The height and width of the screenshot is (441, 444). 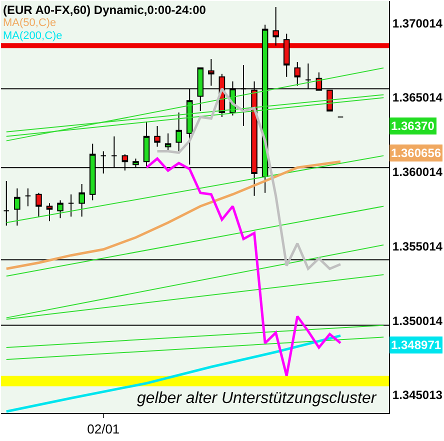 I want to click on y-tick-label: 1.345013, so click(x=417, y=395).